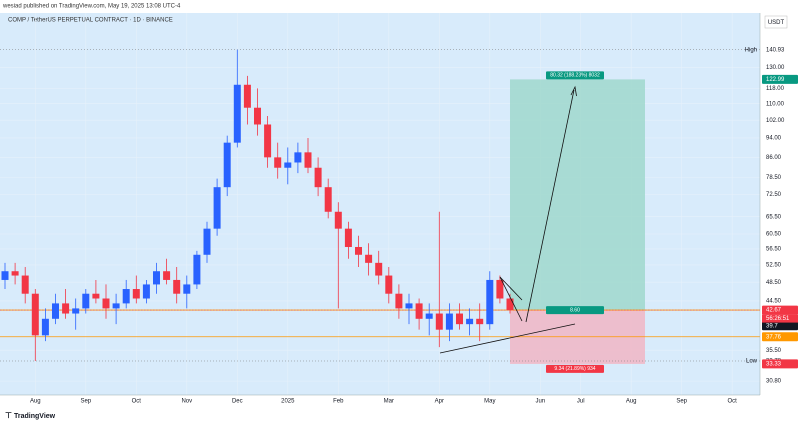  I want to click on x-tick-label: Jun, so click(540, 402).